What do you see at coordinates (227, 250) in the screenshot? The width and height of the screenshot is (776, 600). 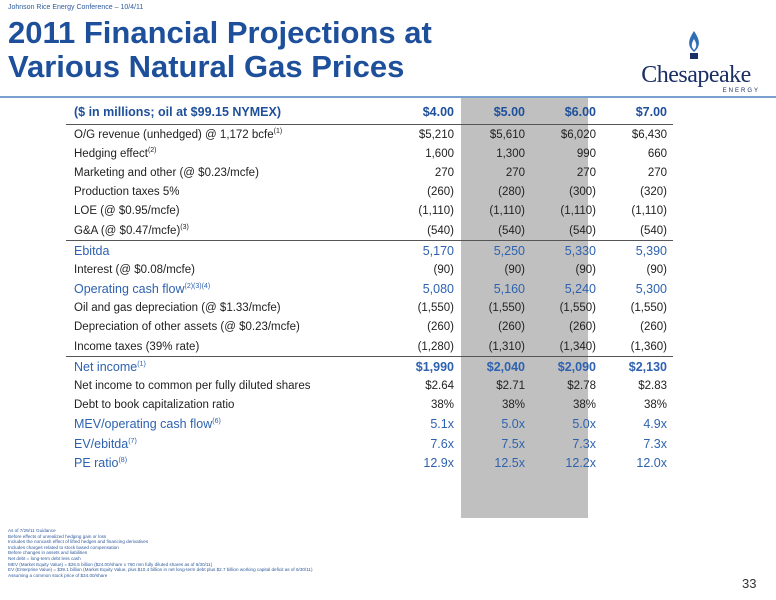 I see `row-label: Ebitda` at bounding box center [227, 250].